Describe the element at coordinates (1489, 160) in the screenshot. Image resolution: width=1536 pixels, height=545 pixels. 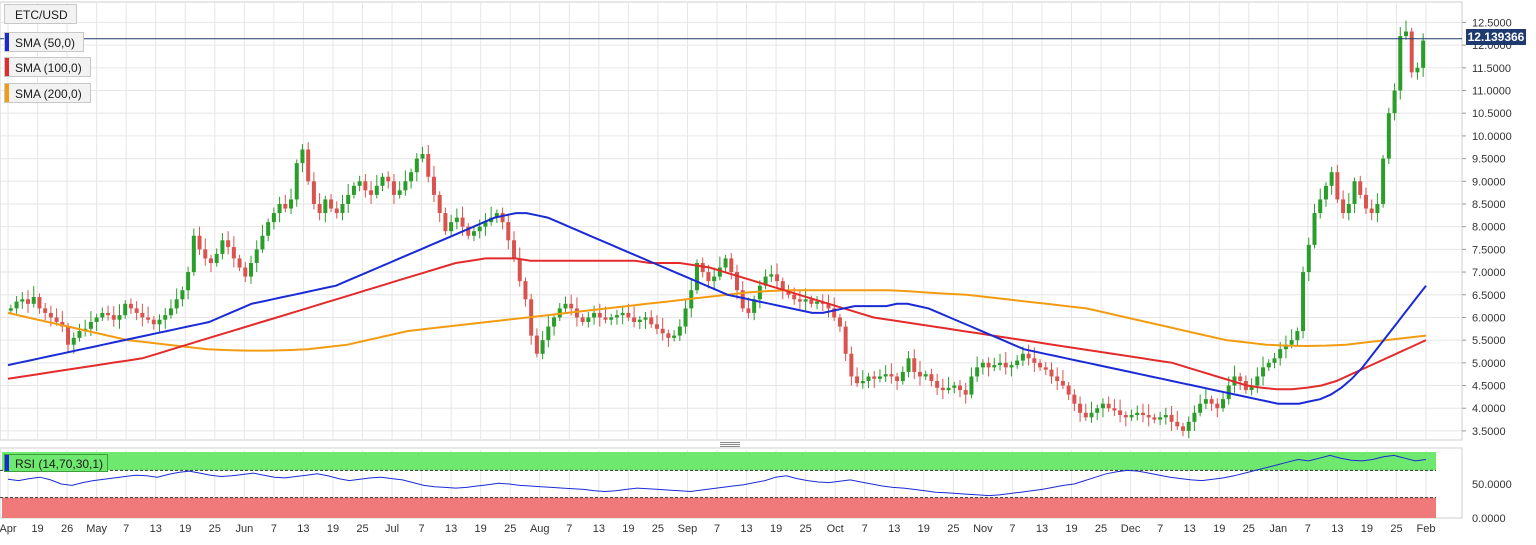
I see `price-ytick-label-12: 9.5000` at that location.